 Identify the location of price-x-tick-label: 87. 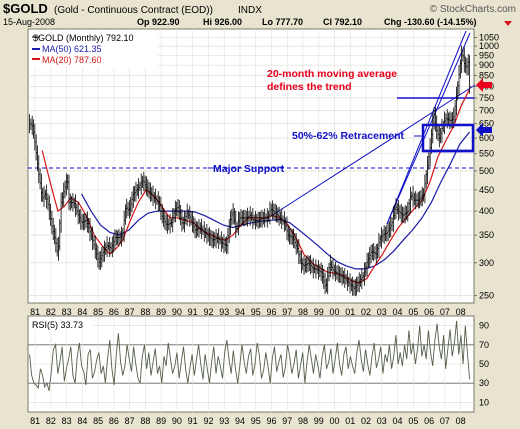
(130, 312).